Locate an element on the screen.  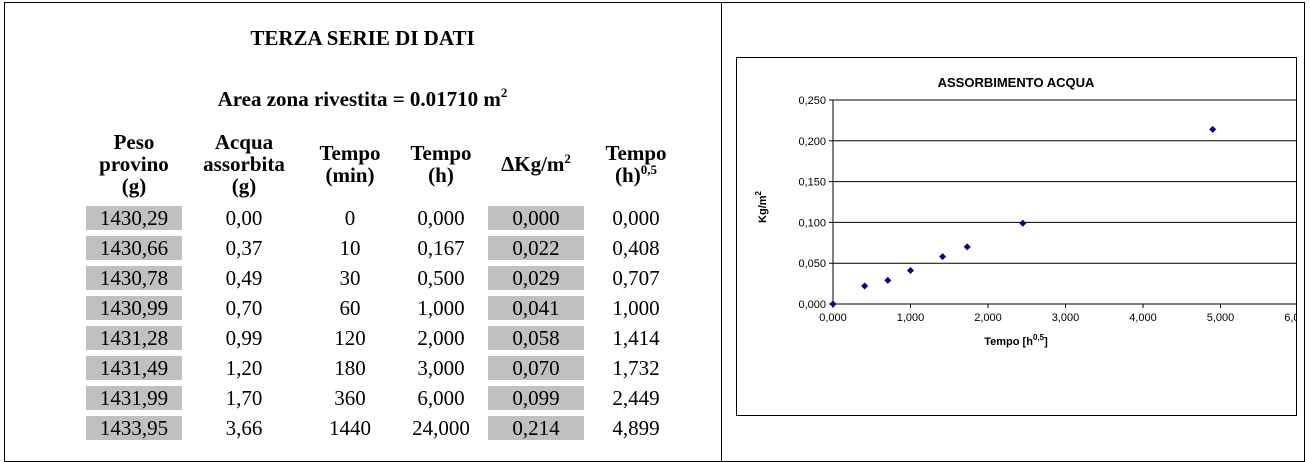
table-cell: 0,099 is located at coordinates (536, 398).